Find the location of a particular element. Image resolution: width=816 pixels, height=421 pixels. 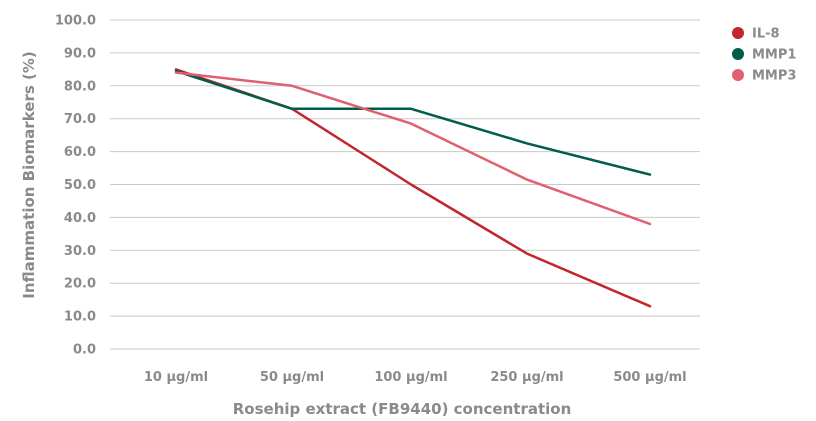

y-tick-label: 80.0 is located at coordinates (80, 86).